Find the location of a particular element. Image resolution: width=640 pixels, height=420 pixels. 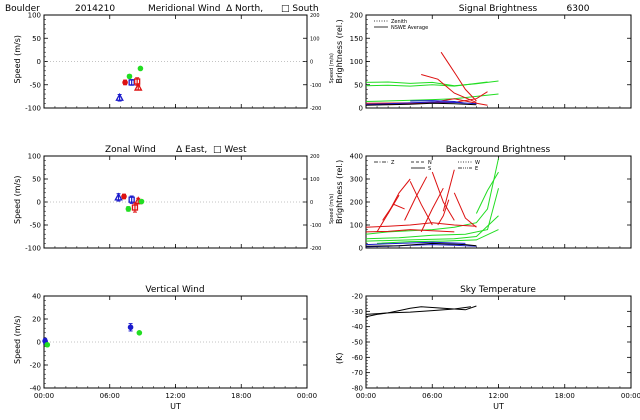

y-tick-label: 300 is located at coordinates (356, 180).